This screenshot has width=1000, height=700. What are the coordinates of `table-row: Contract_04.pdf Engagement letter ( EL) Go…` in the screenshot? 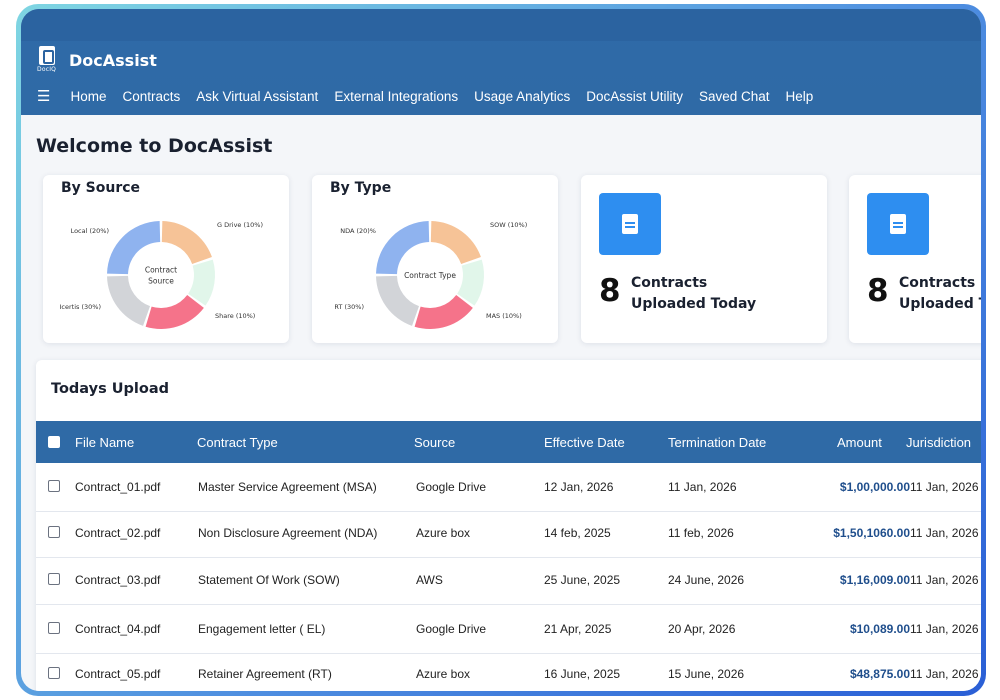 It's located at (508, 629).